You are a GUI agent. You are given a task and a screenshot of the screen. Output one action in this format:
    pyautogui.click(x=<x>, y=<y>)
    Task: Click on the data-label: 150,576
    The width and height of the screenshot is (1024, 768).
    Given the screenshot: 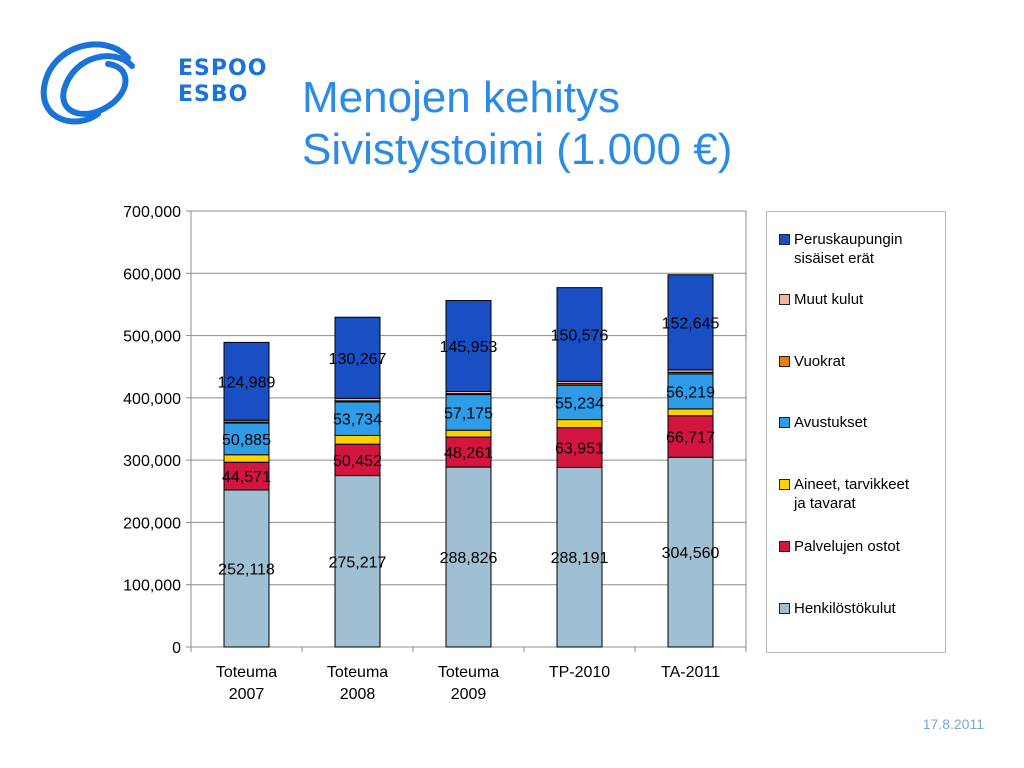 What is the action you would take?
    pyautogui.click(x=580, y=336)
    